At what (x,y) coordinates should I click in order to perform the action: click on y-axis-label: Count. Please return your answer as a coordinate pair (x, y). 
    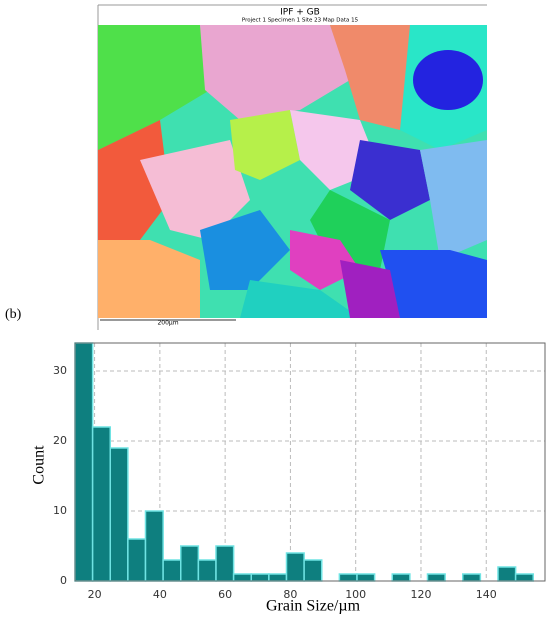
    Looking at the image, I should click on (39, 465).